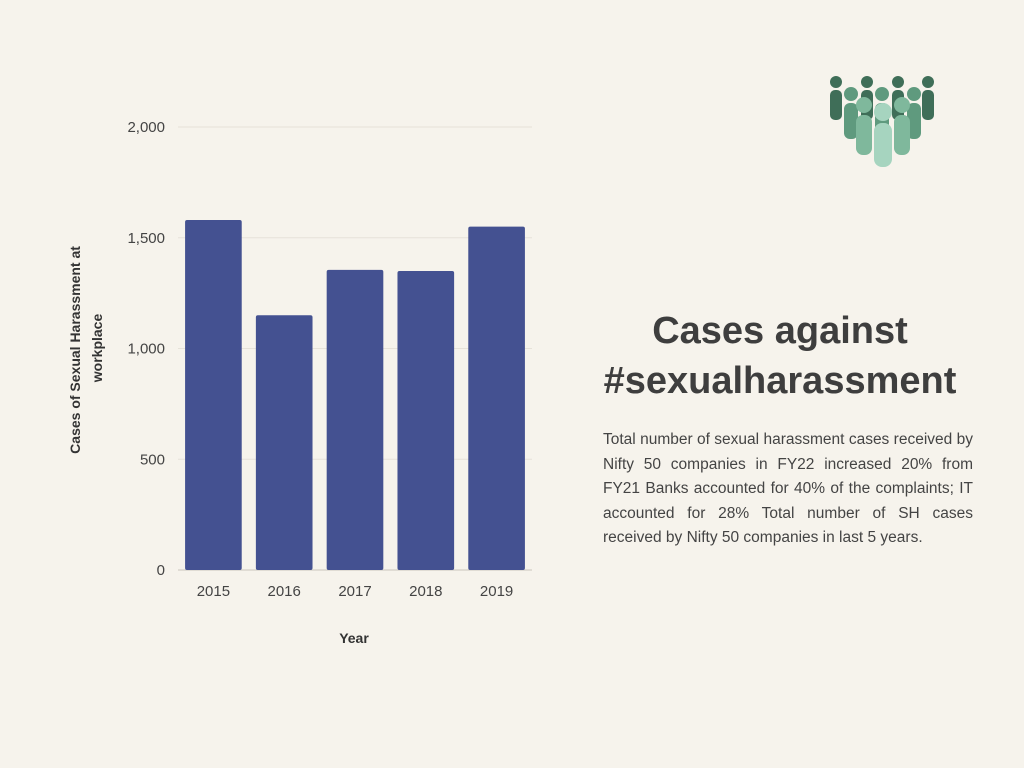 The width and height of the screenshot is (1024, 768). I want to click on group-of-people-icon, so click(882, 121).